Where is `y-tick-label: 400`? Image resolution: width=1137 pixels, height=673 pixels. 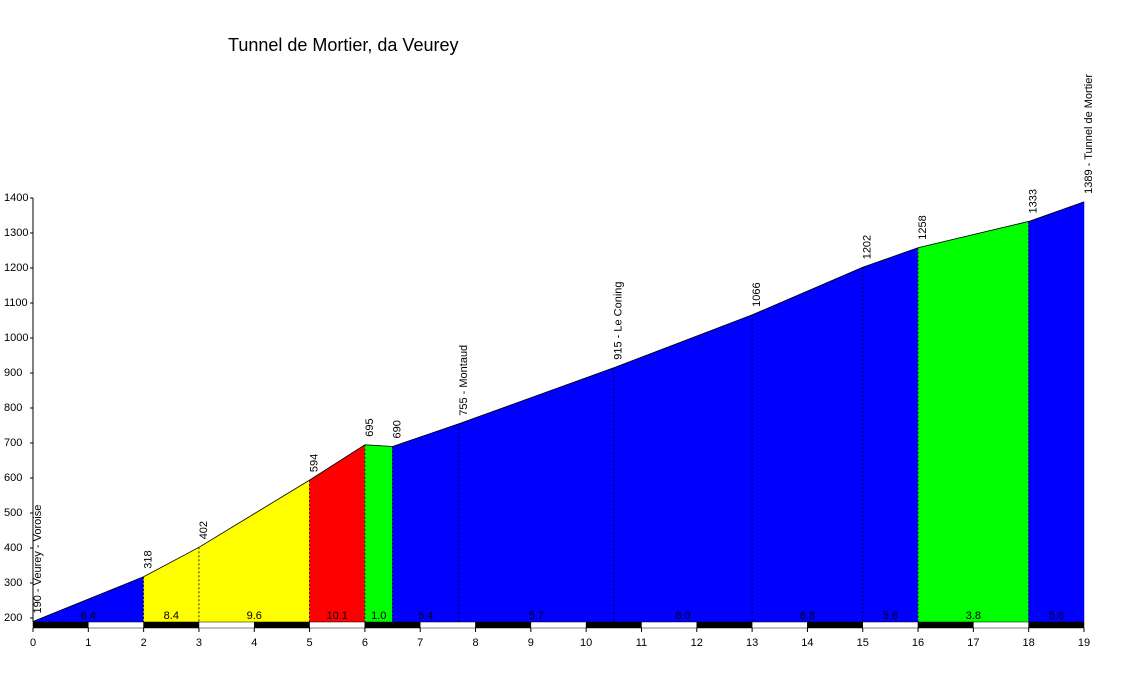 y-tick-label: 400 is located at coordinates (13, 548).